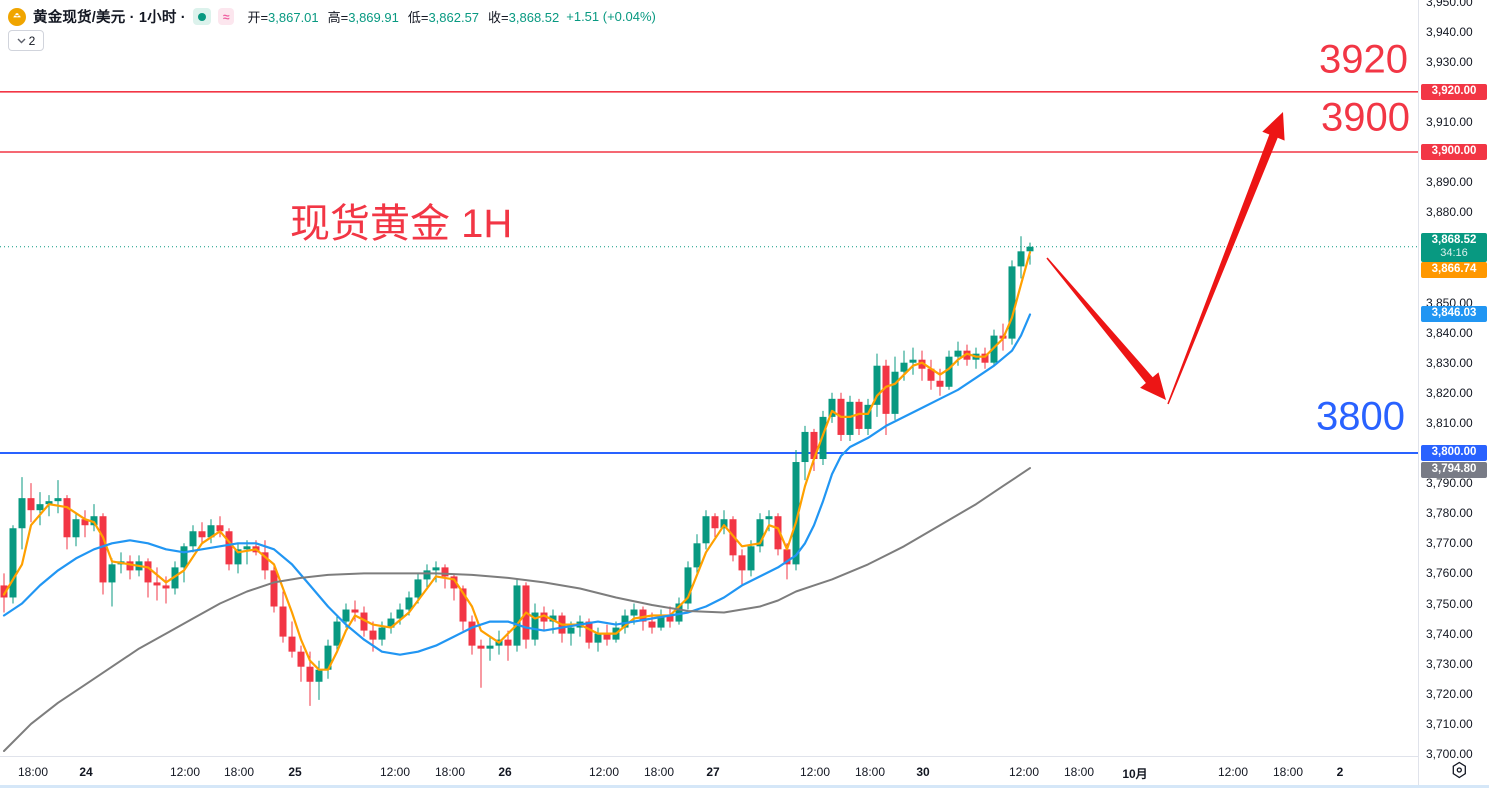  Describe the element at coordinates (1226, 258) in the screenshot. I see `up-arrow-drawing` at that location.